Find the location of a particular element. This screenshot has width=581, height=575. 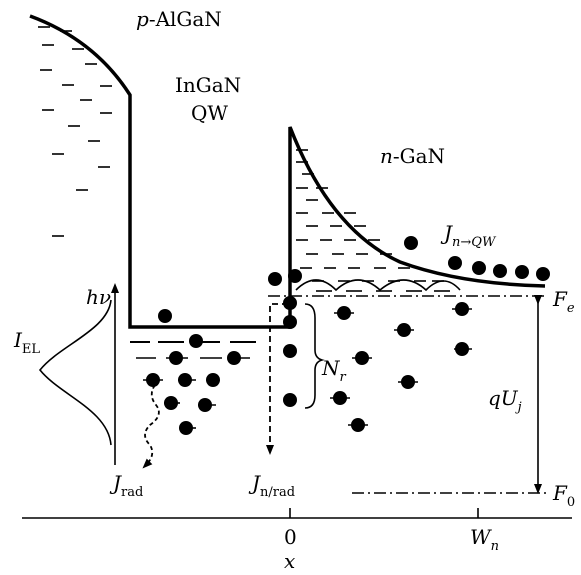

trap-level-dashes is located at coordinates (401, 367).